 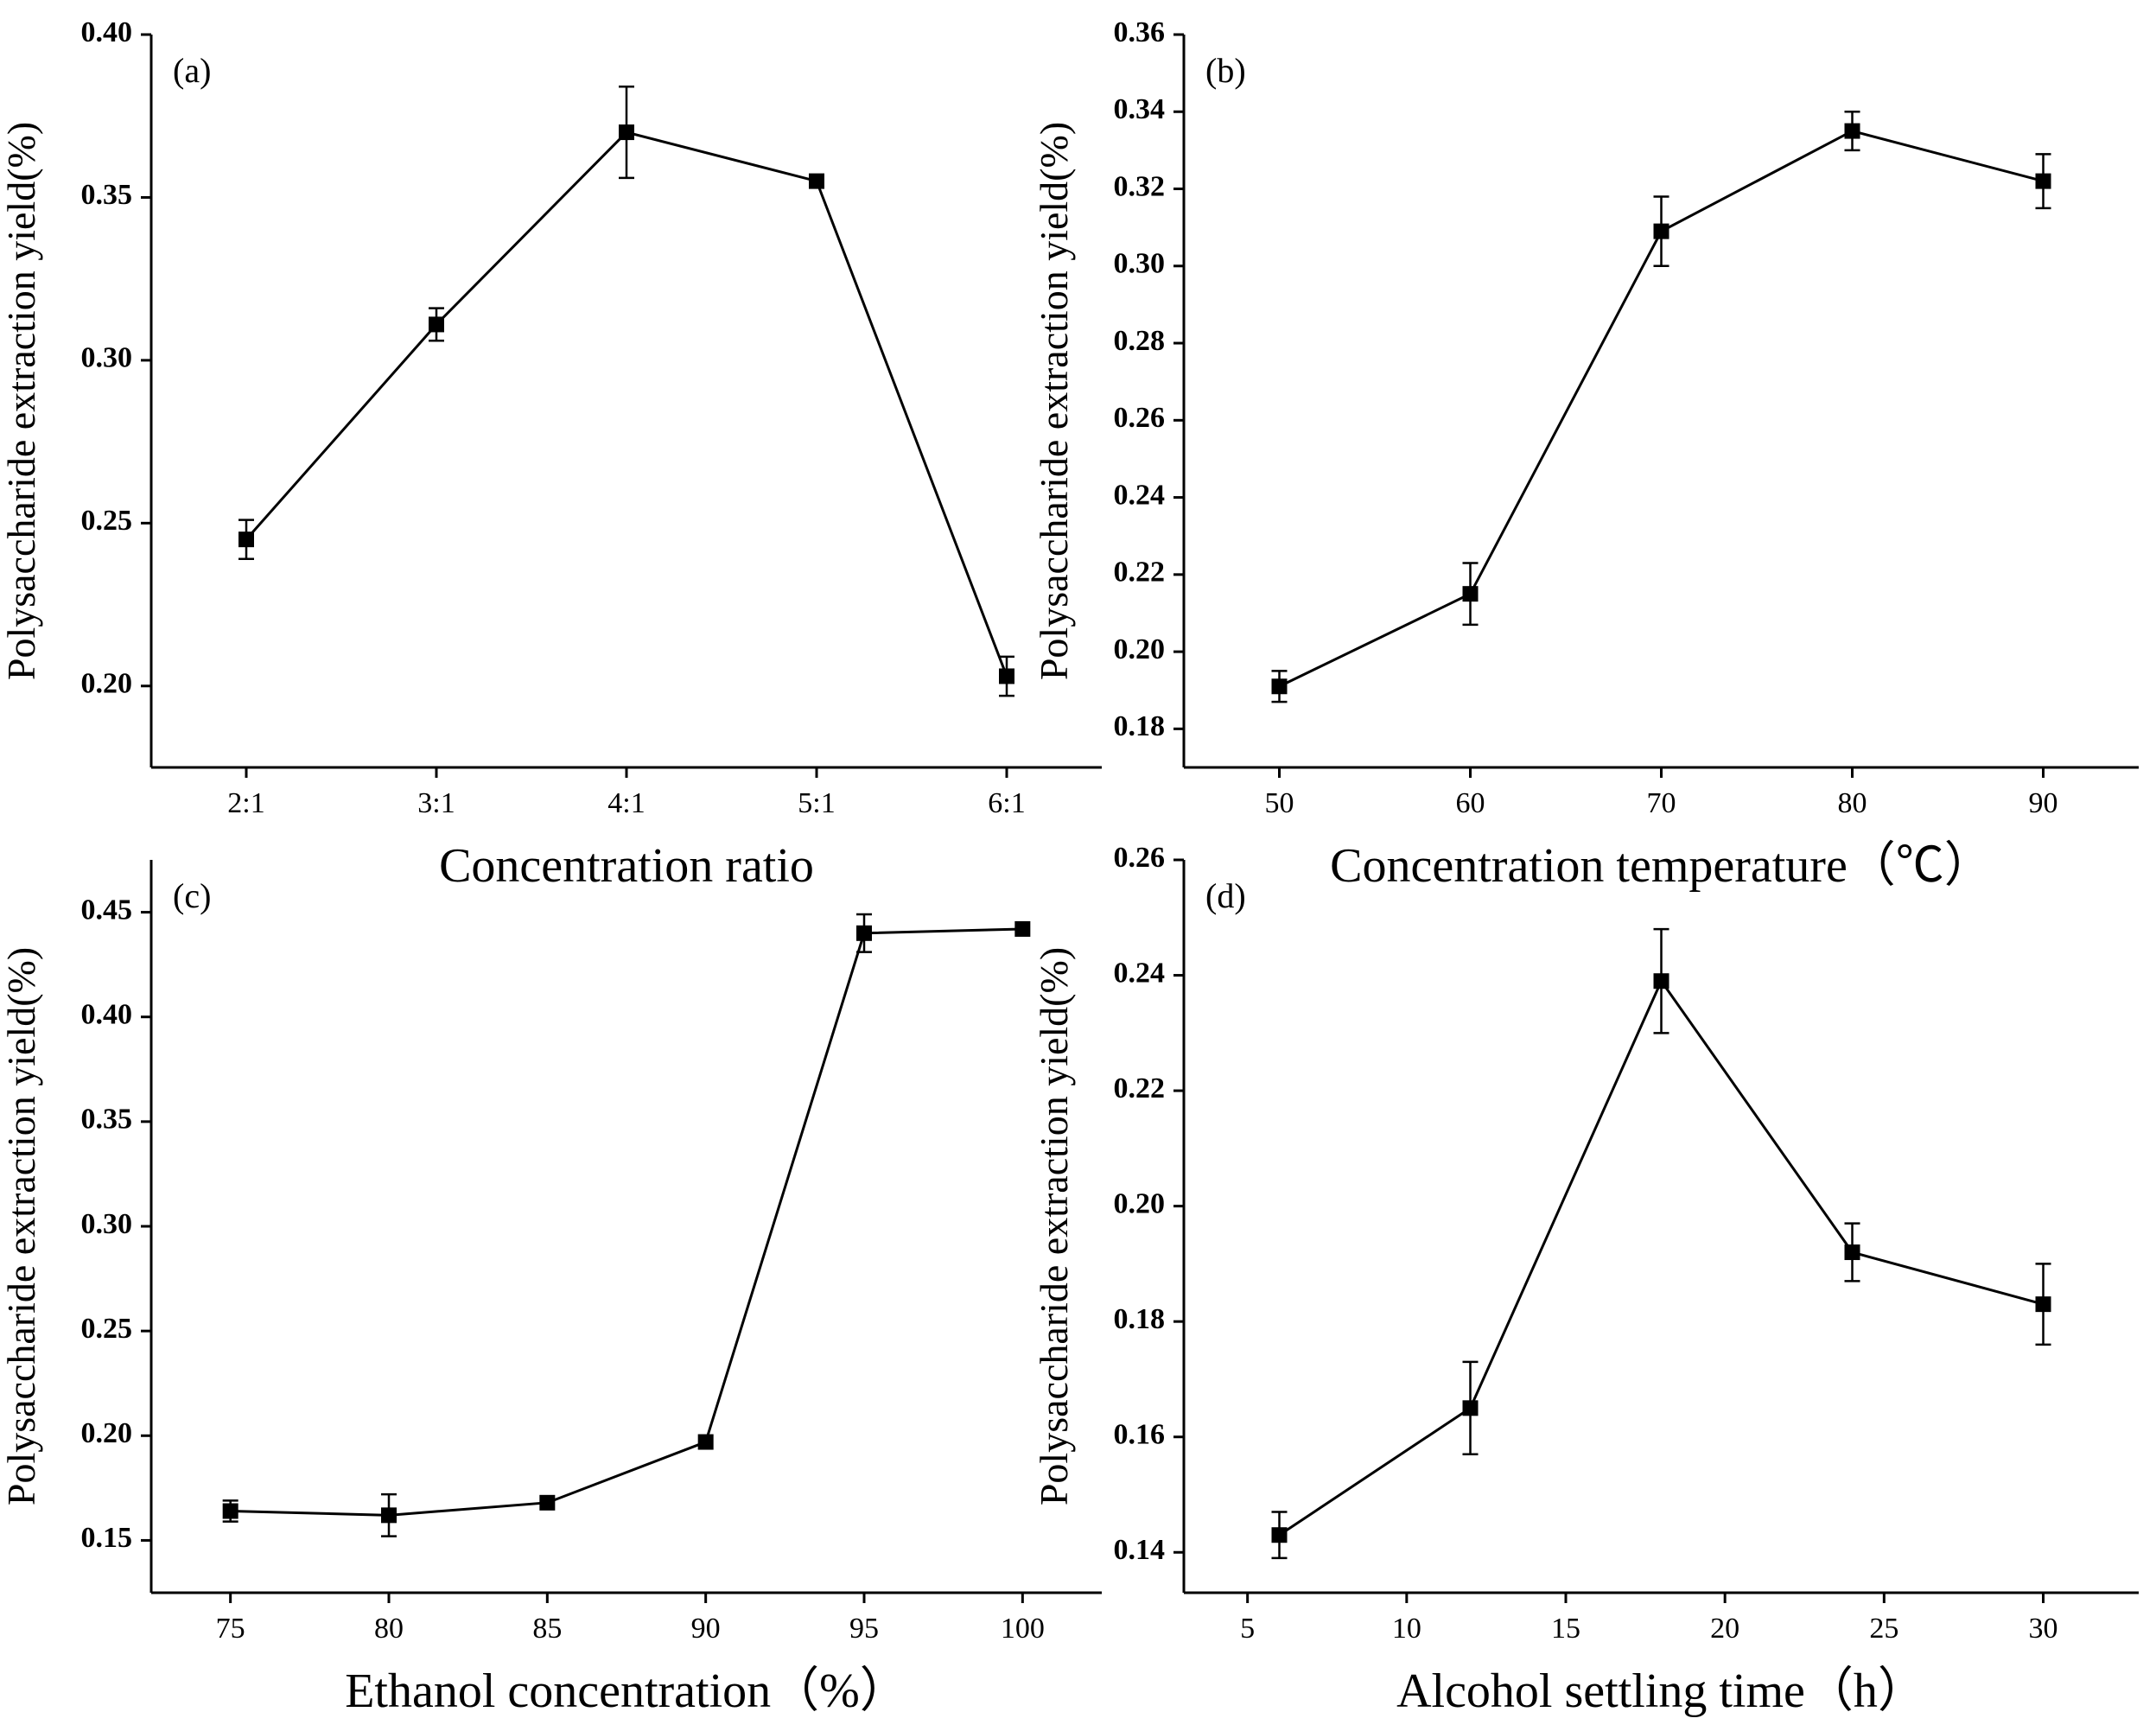 What do you see at coordinates (1225, 70) in the screenshot?
I see `panel-label: (b)` at bounding box center [1225, 70].